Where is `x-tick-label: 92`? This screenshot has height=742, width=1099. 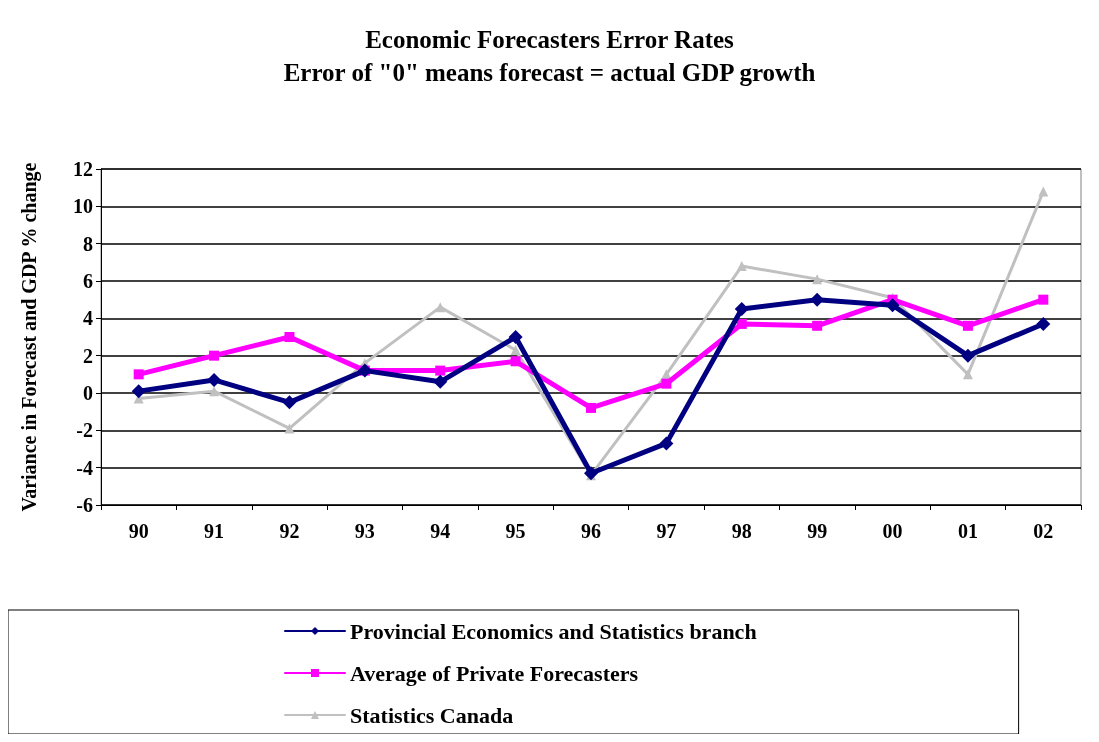
x-tick-label: 92 is located at coordinates (289, 531).